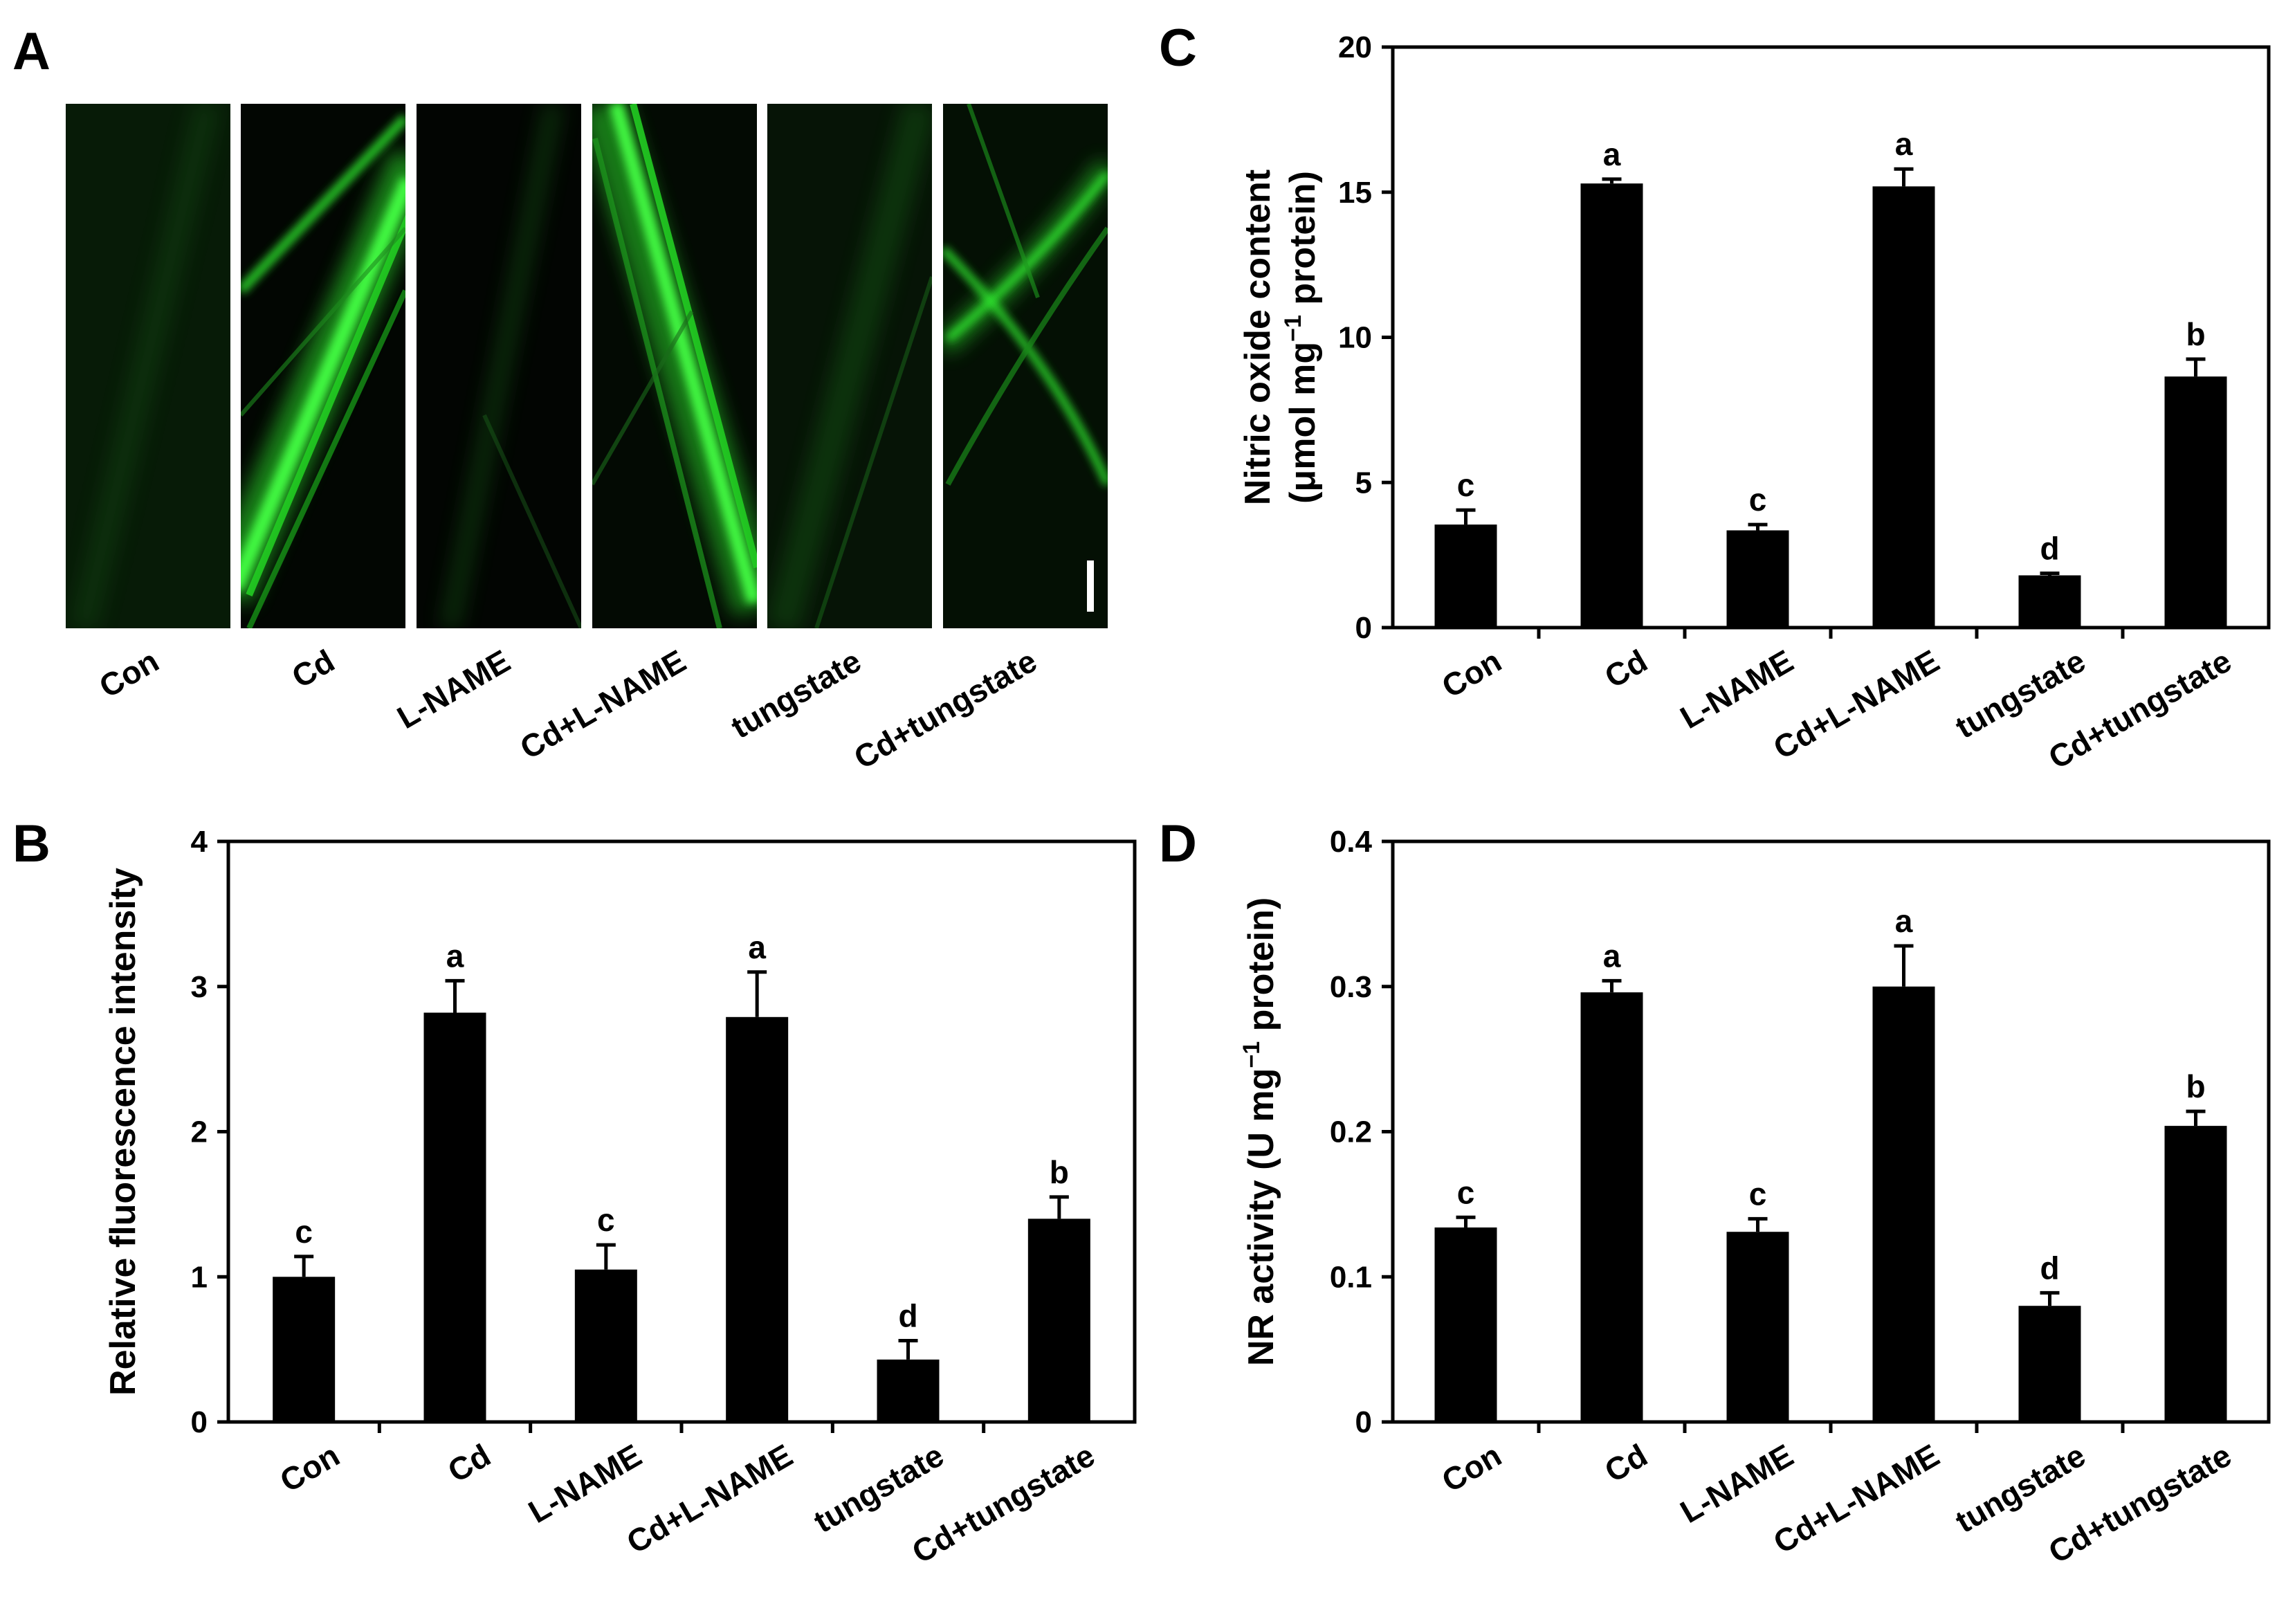  What do you see at coordinates (323, 366) in the screenshot?
I see `micrograph-cd` at bounding box center [323, 366].